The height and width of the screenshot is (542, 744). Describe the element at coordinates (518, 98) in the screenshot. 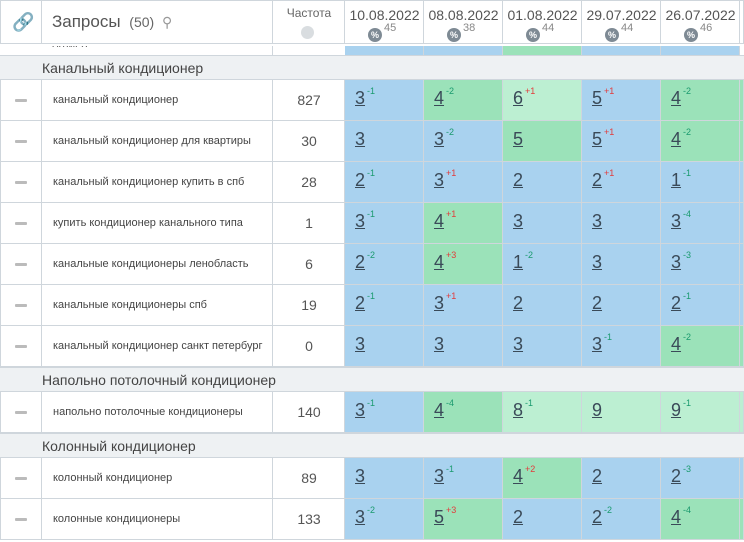

I see `position-value: 6` at that location.